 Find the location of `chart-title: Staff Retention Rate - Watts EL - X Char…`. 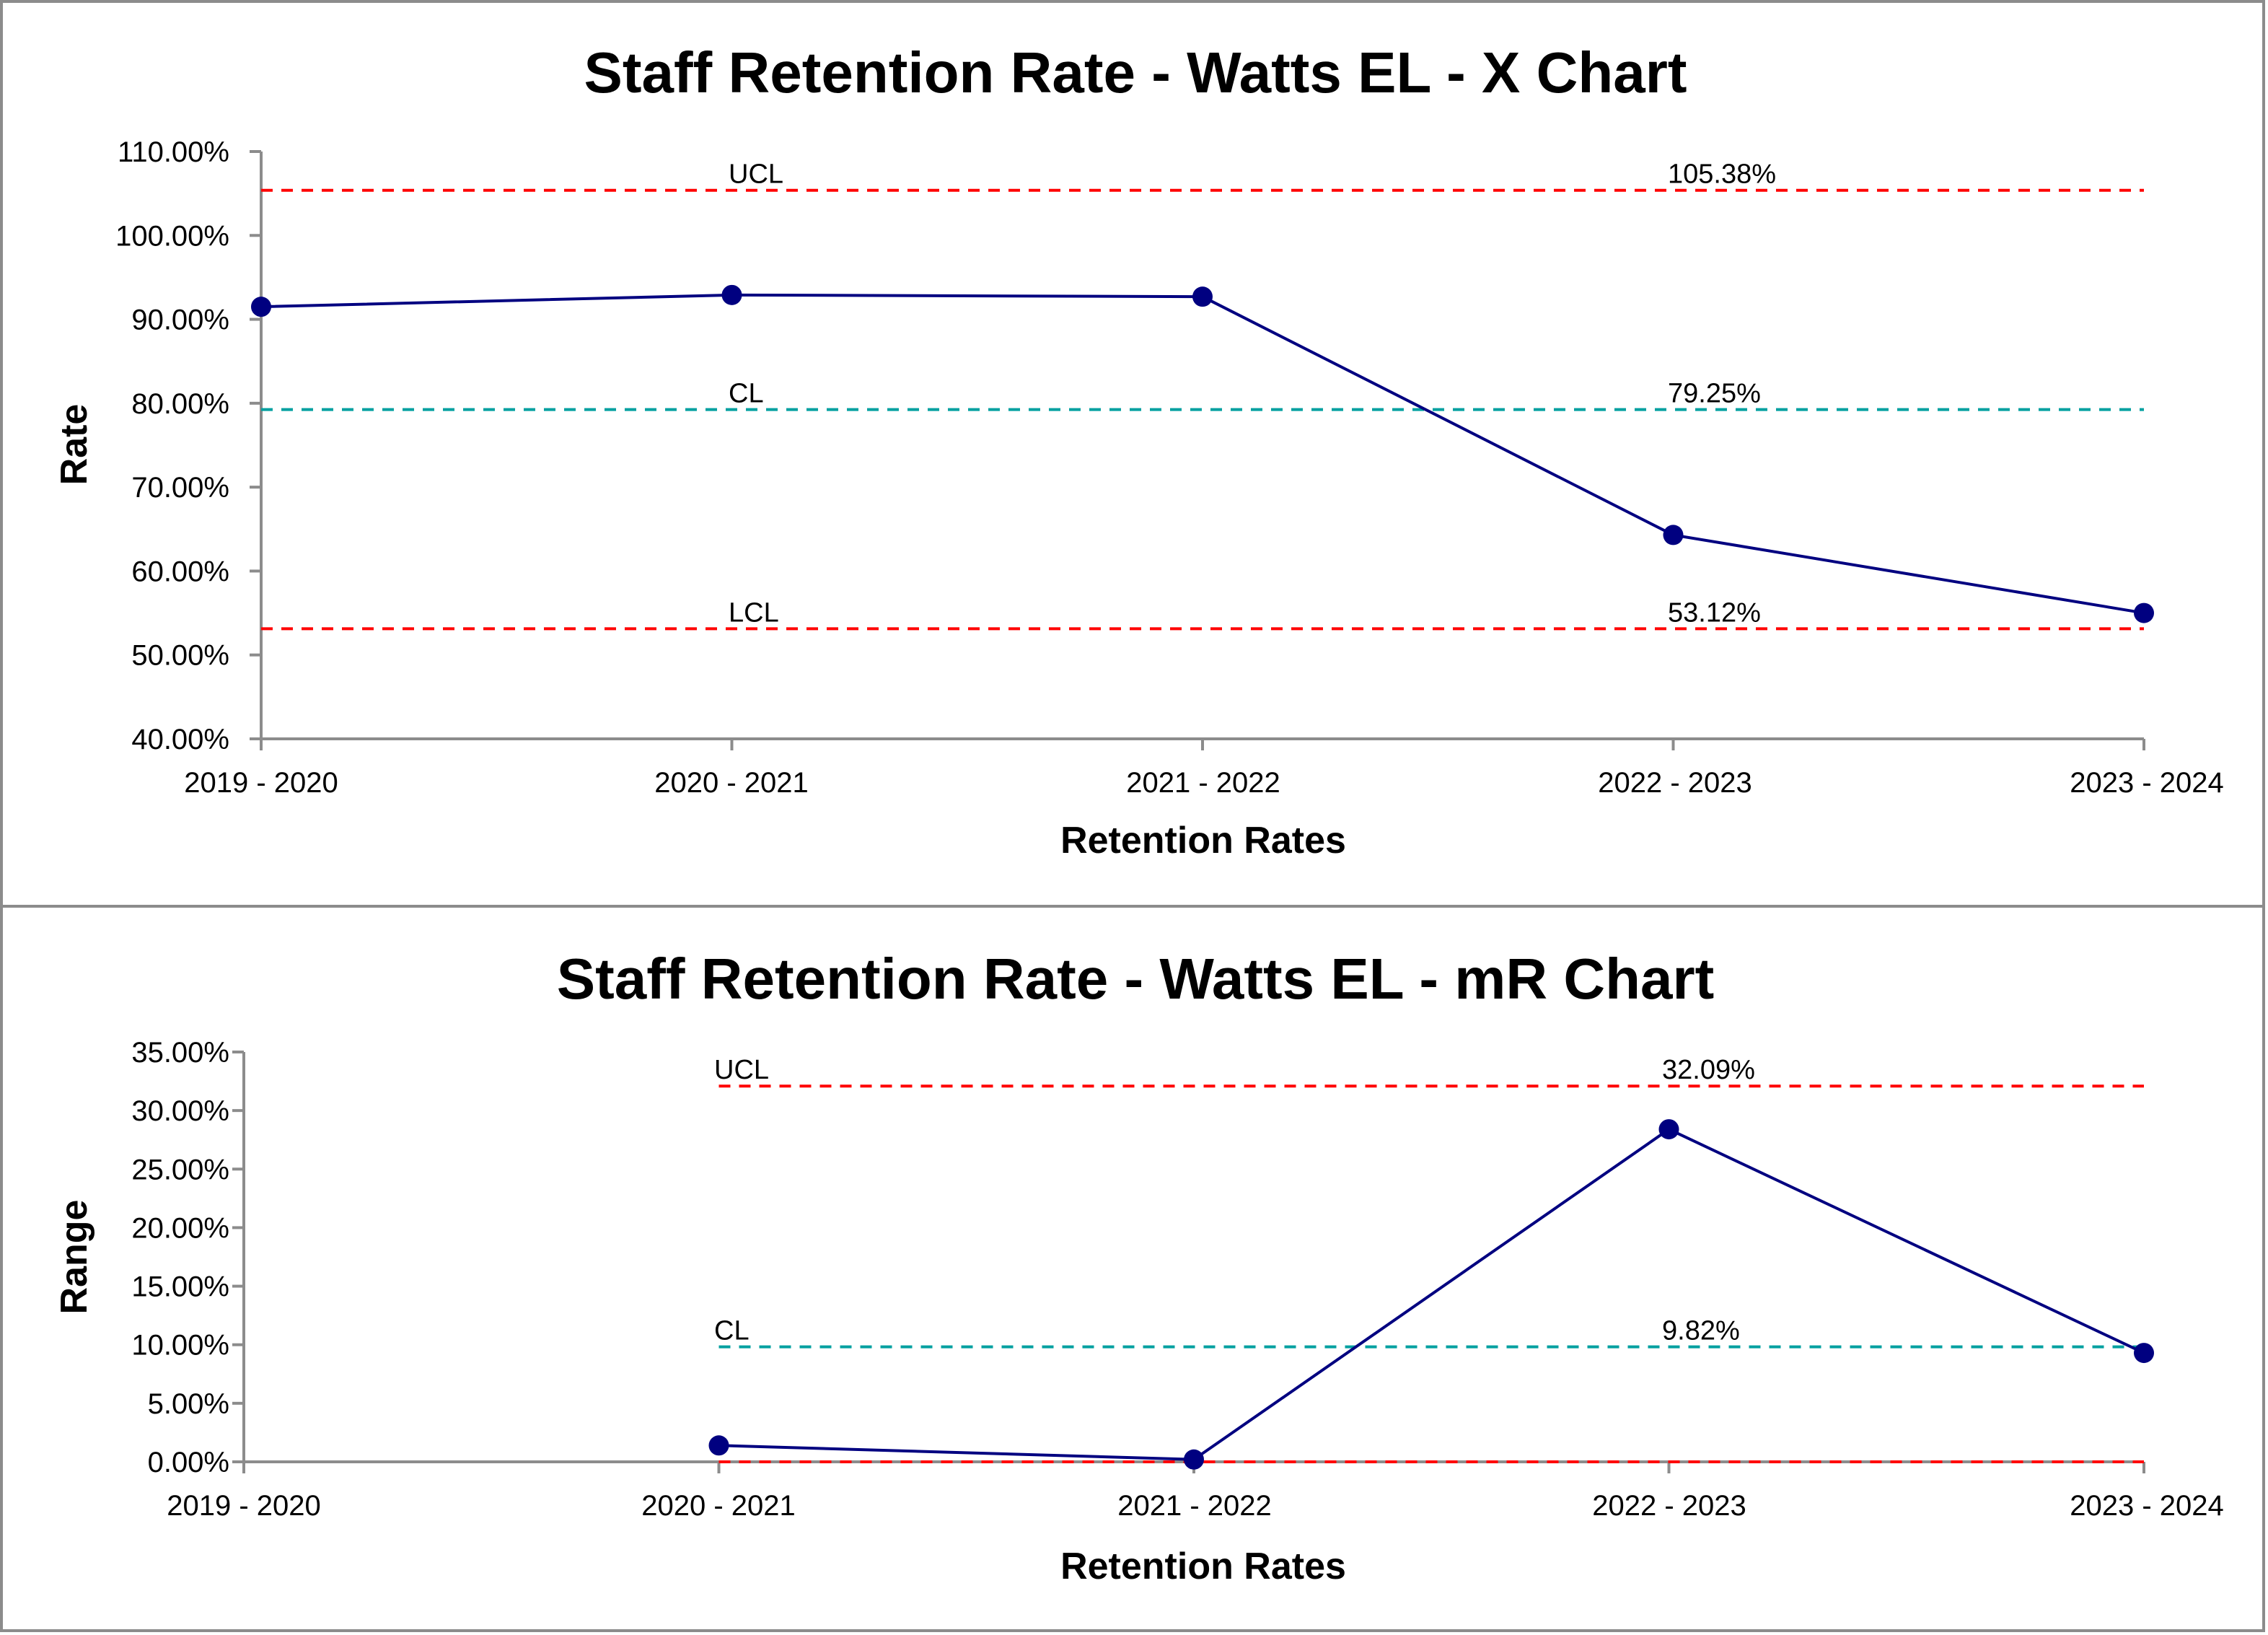

chart-title: Staff Retention Rate - Watts EL - X Char… is located at coordinates (1135, 72).